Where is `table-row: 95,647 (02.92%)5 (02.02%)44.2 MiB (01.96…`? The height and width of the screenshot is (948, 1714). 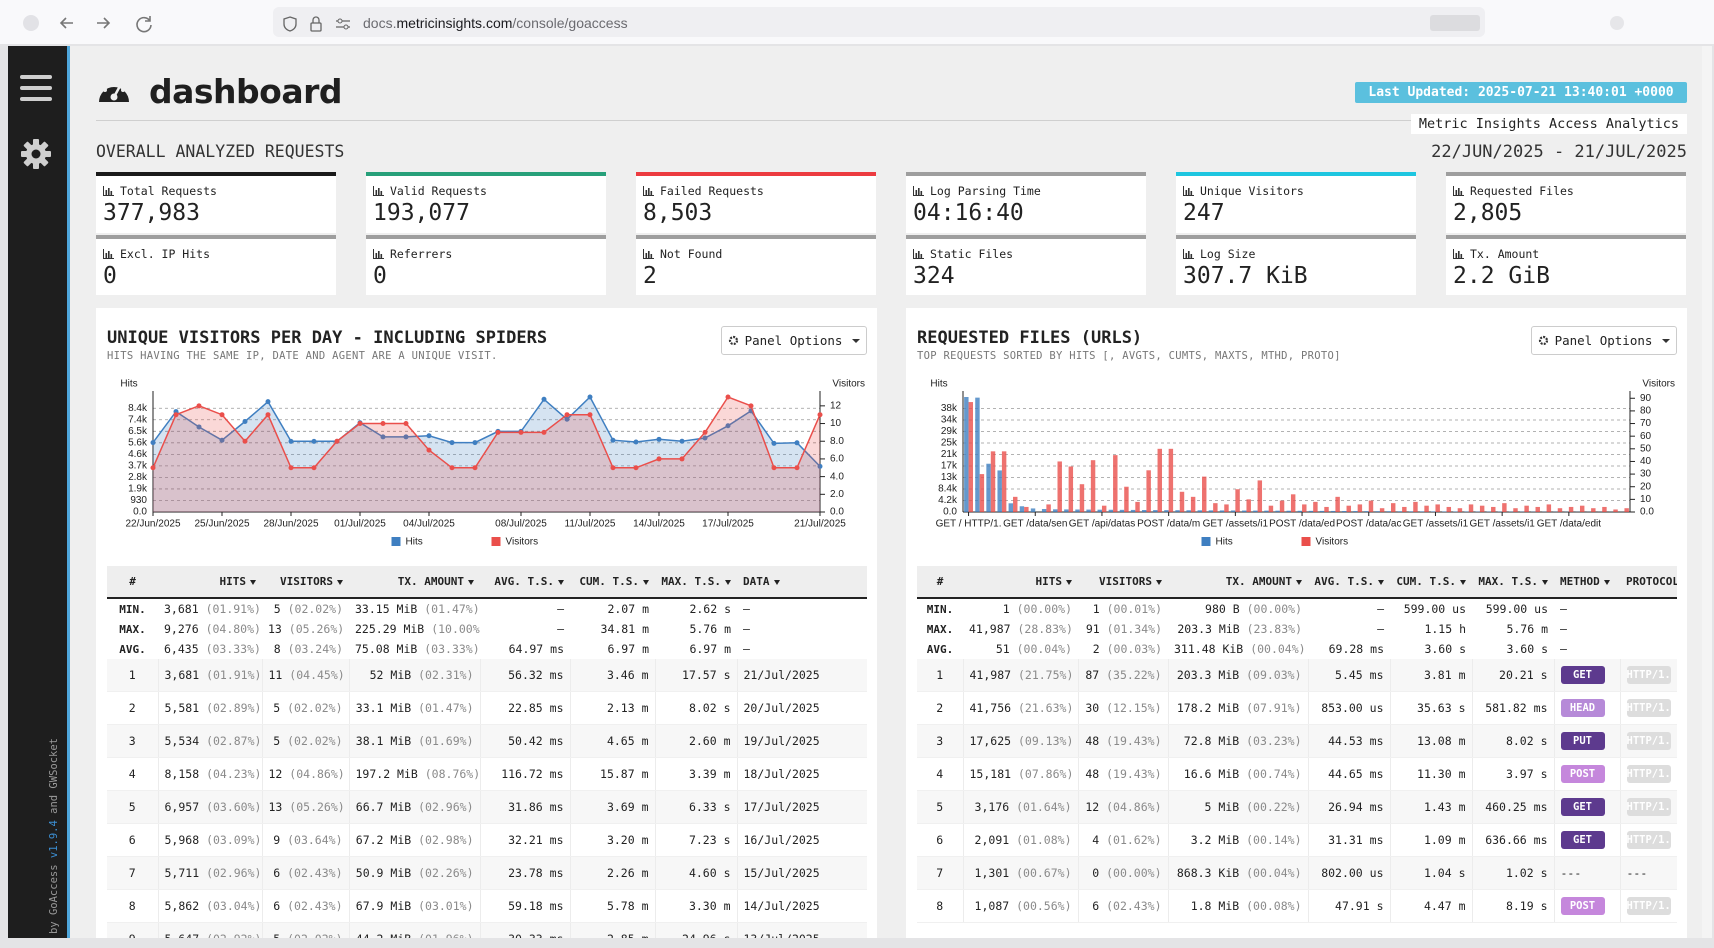 table-row: 95,647 (02.92%)5 (02.02%)44.2 MiB (01.96… is located at coordinates (487, 931).